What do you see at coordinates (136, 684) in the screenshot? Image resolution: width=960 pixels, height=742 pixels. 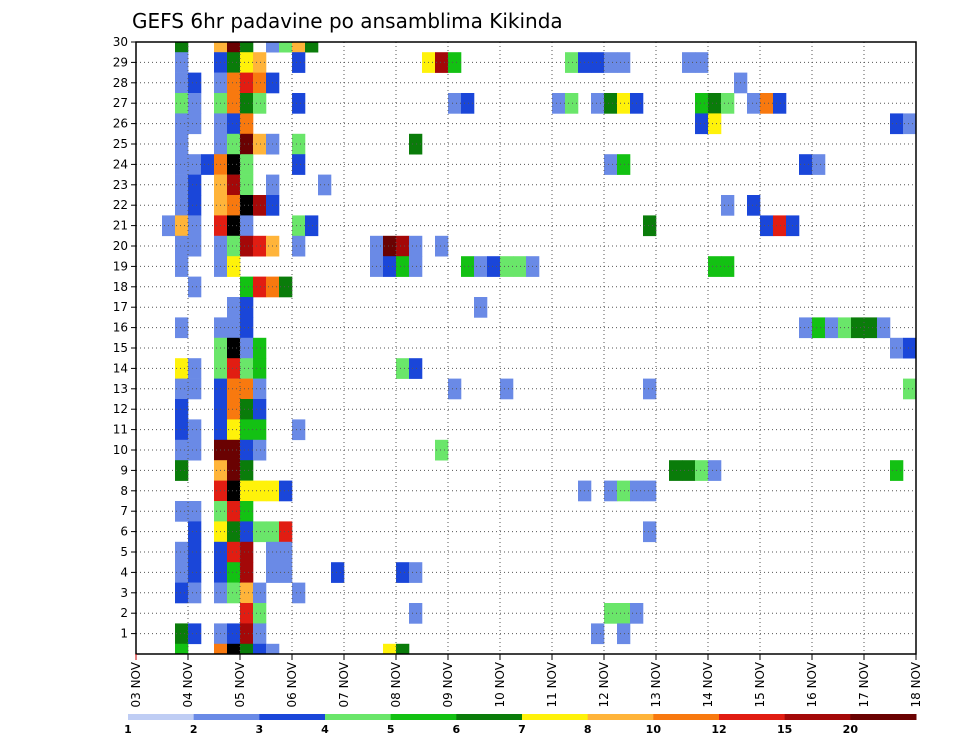 I see `x-tick-label: 03 NOV` at bounding box center [136, 684].